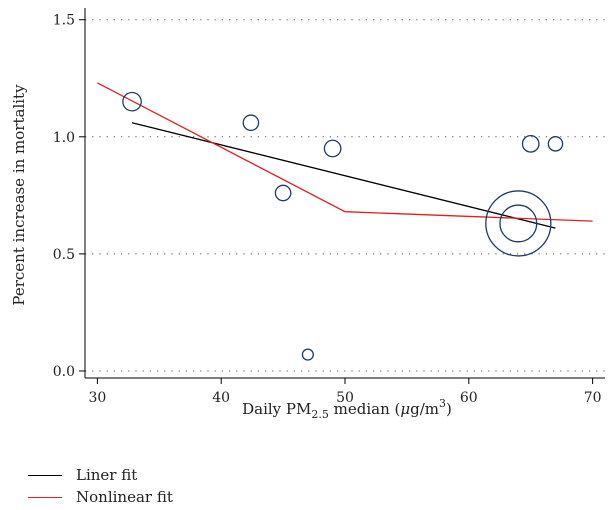 The image size is (608, 510). Describe the element at coordinates (343, 175) in the screenshot. I see `linear-fit-line` at that location.